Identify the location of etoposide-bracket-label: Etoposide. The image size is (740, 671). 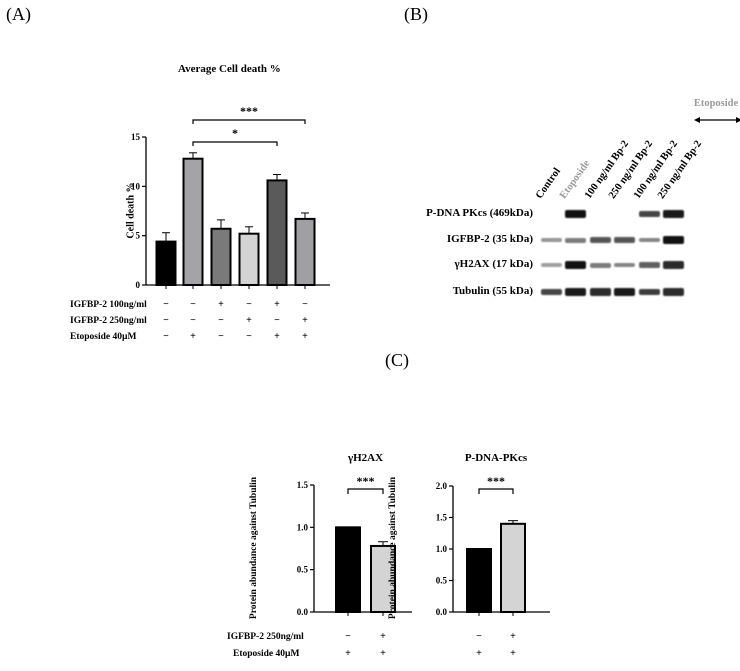
(716, 103).